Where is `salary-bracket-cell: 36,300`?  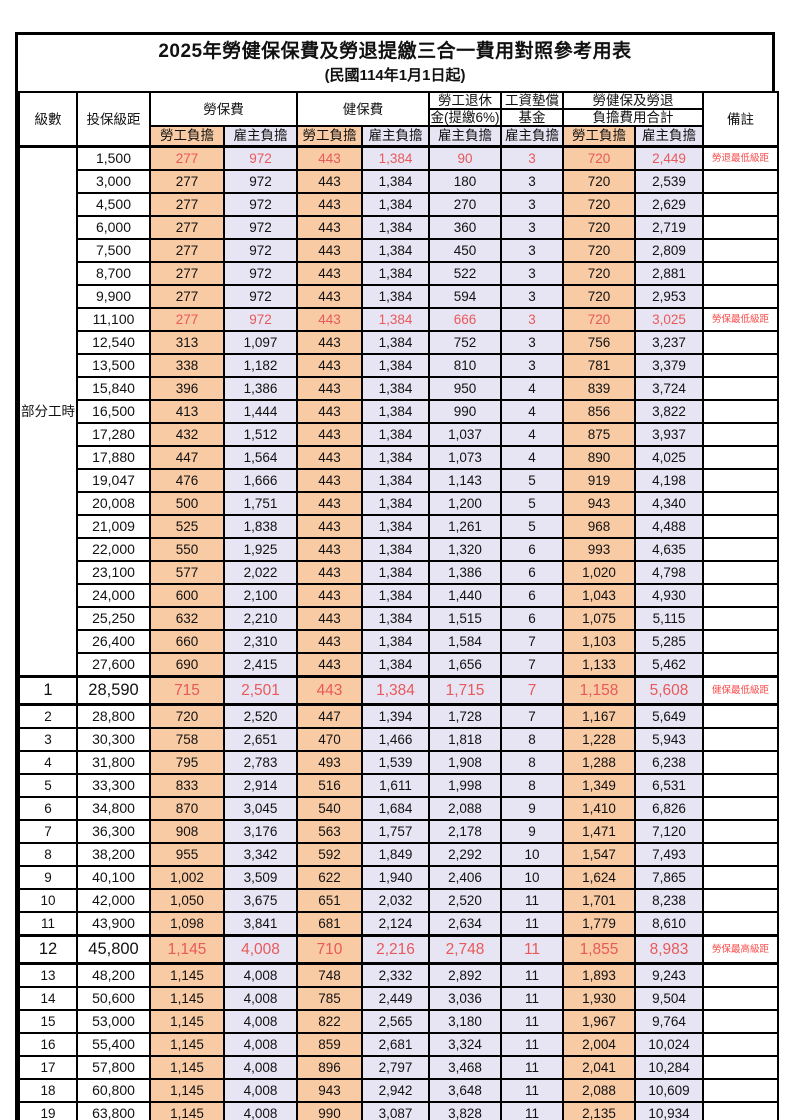
salary-bracket-cell: 36,300 is located at coordinates (113, 831).